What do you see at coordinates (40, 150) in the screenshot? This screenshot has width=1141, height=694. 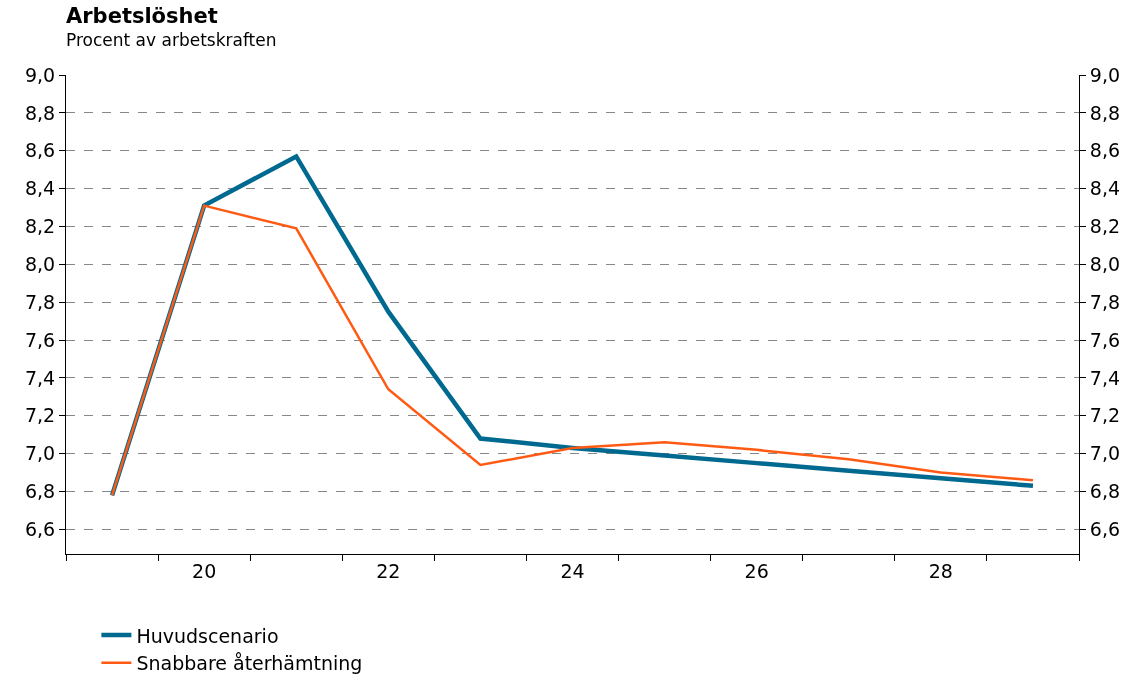 I see `y-tick-label: 8,6` at bounding box center [40, 150].